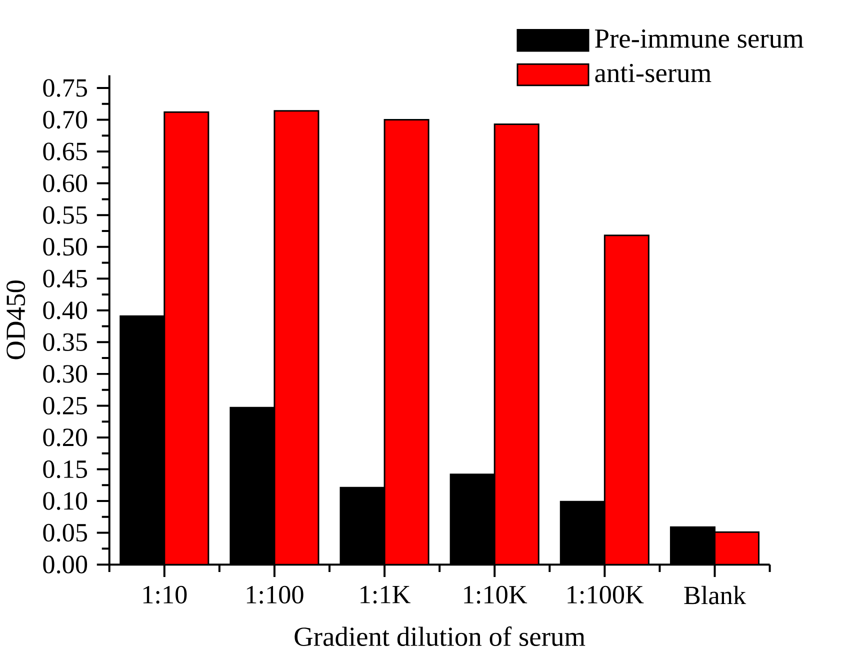 This screenshot has width=855, height=668. I want to click on x-tick-label: 1:100K, so click(606, 595).